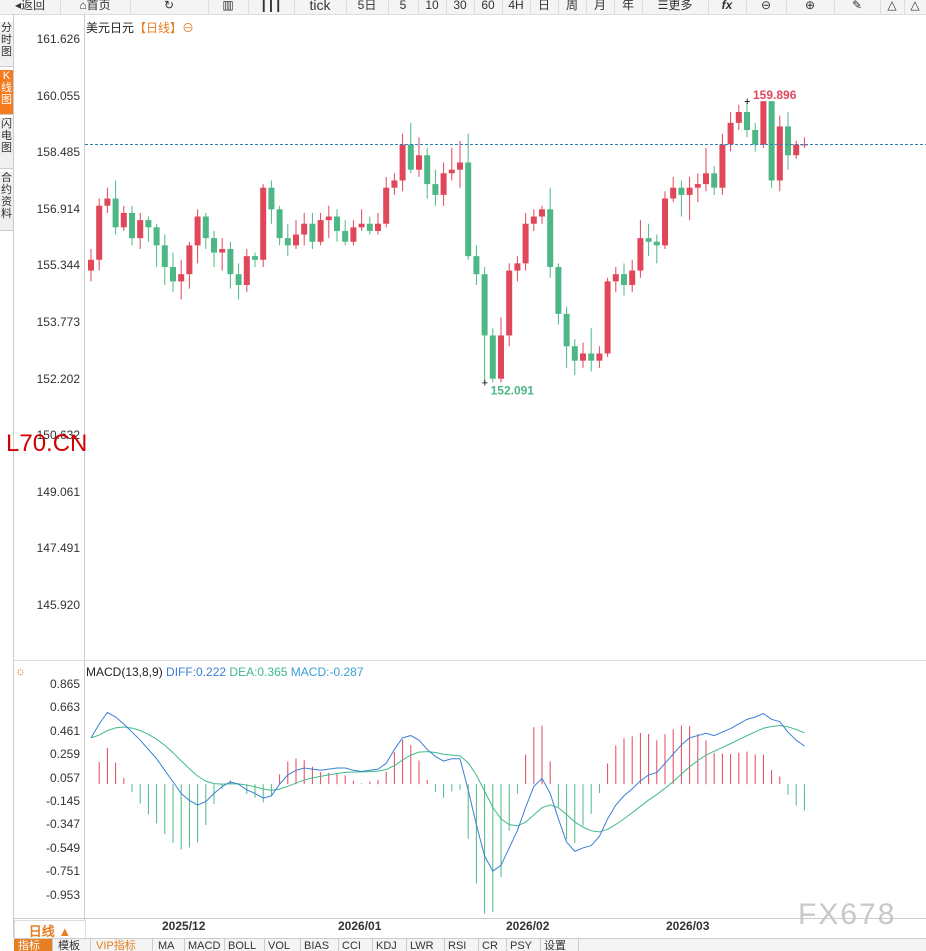 This screenshot has width=926, height=951. Describe the element at coordinates (122, 945) in the screenshot. I see `tab-vip-indicator: VIP指标` at that location.